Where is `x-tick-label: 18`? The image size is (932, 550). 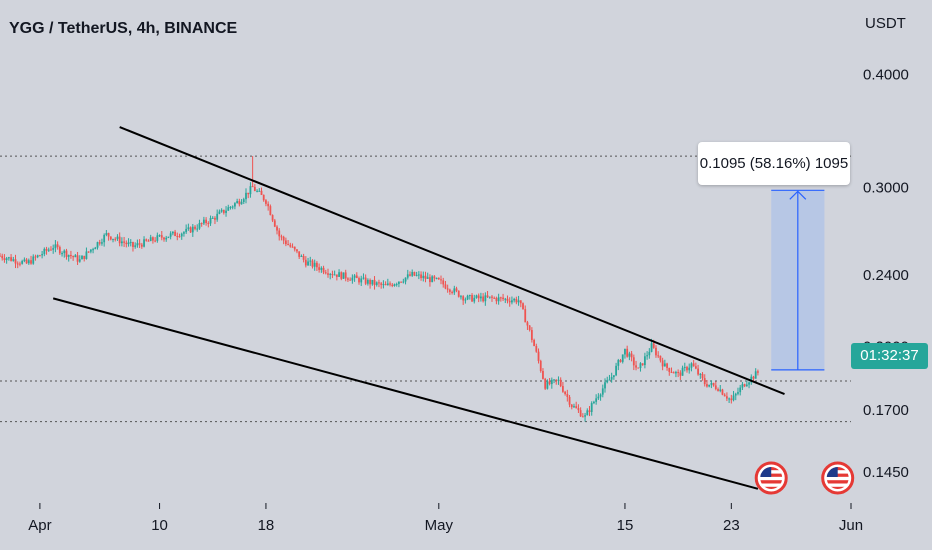 x-tick-label: 18 is located at coordinates (266, 525).